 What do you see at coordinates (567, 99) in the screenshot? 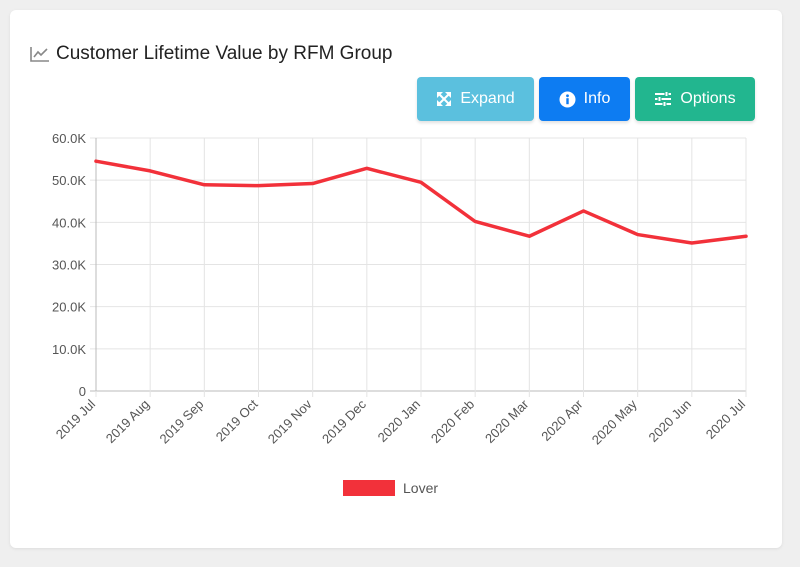
I see `info-icon` at bounding box center [567, 99].